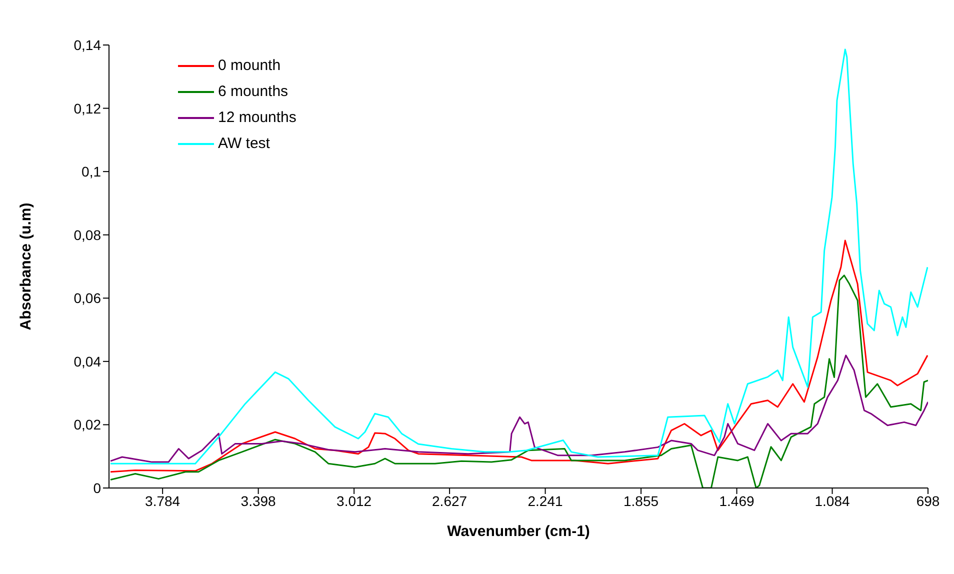 The height and width of the screenshot is (574, 954). I want to click on y-tick-label: 0,04, so click(88, 361).